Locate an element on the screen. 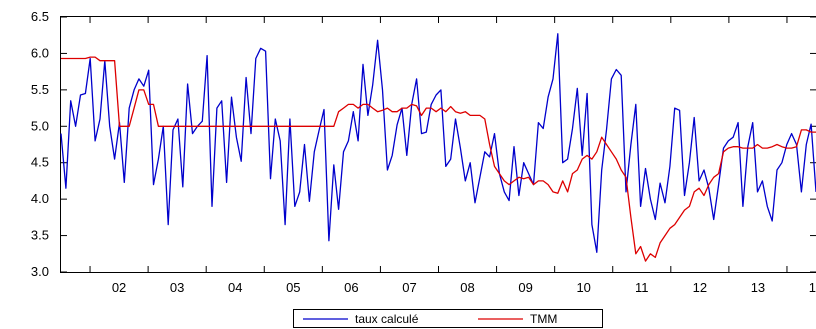  x-tick-label: 08 is located at coordinates (467, 287).